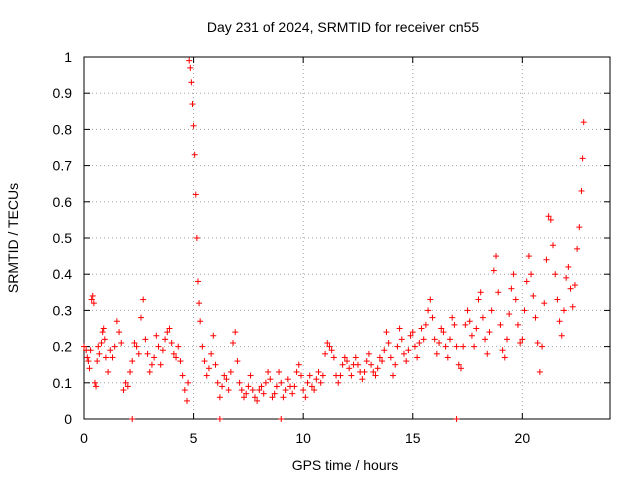 This screenshot has height=480, width=640. What do you see at coordinates (63, 347) in the screenshot?
I see `y-tick-label: 0.2` at bounding box center [63, 347].